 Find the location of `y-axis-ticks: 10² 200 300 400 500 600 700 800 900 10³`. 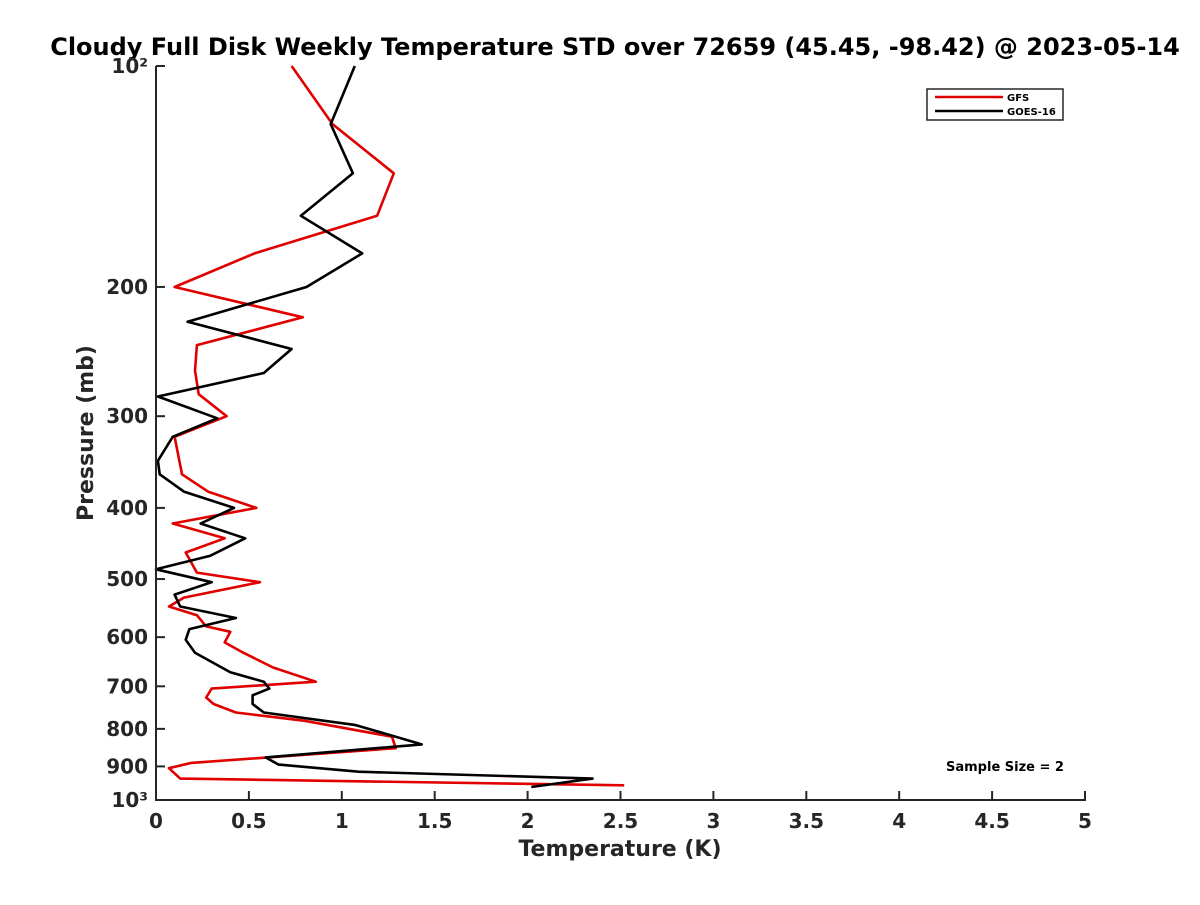

y-axis-ticks: 10² 200 300 400 500 600 700 800 900 10³ is located at coordinates (135, 433).